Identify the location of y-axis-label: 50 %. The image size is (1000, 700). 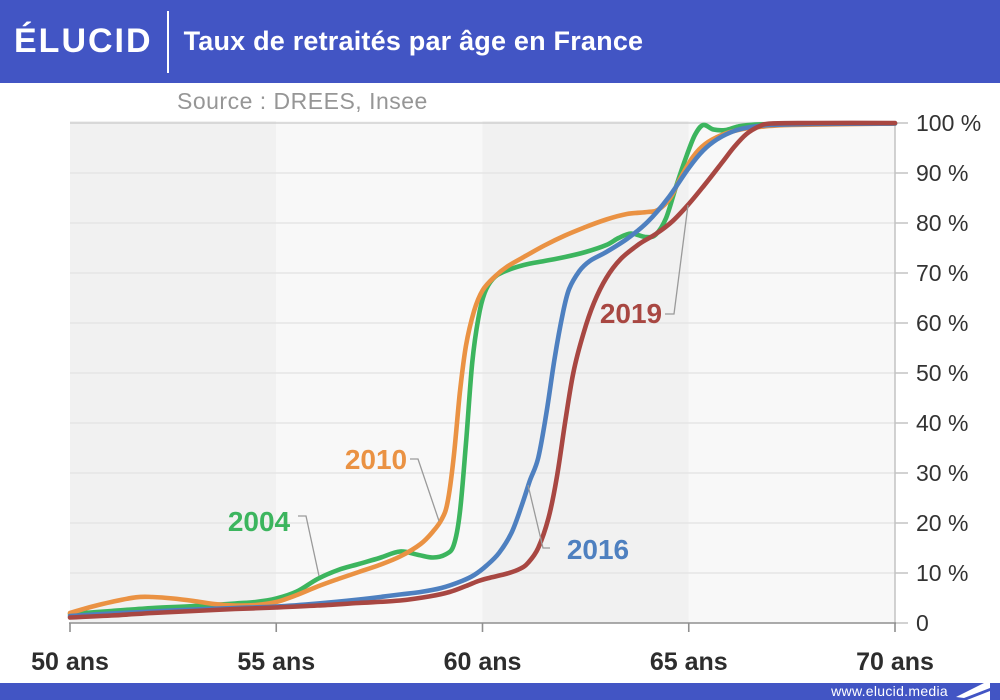
(942, 373).